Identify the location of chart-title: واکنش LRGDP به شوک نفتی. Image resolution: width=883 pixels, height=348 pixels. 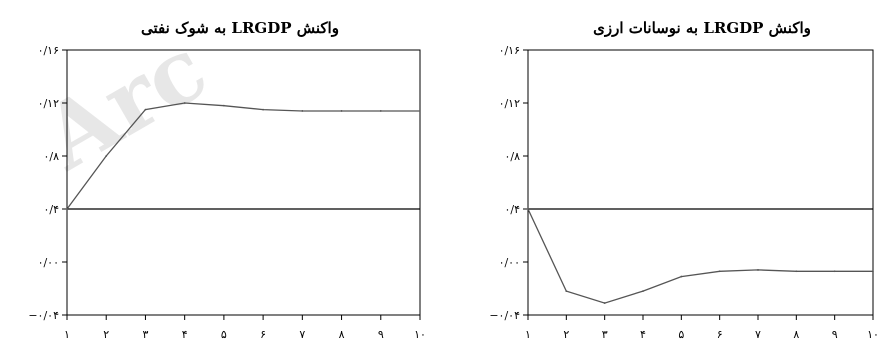
(240, 28).